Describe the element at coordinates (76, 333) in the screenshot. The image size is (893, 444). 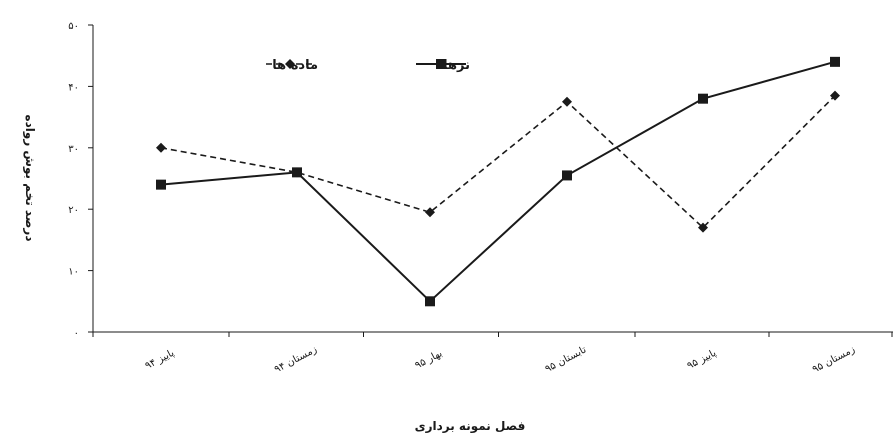
I see `y-tick-label: ۰` at that location.